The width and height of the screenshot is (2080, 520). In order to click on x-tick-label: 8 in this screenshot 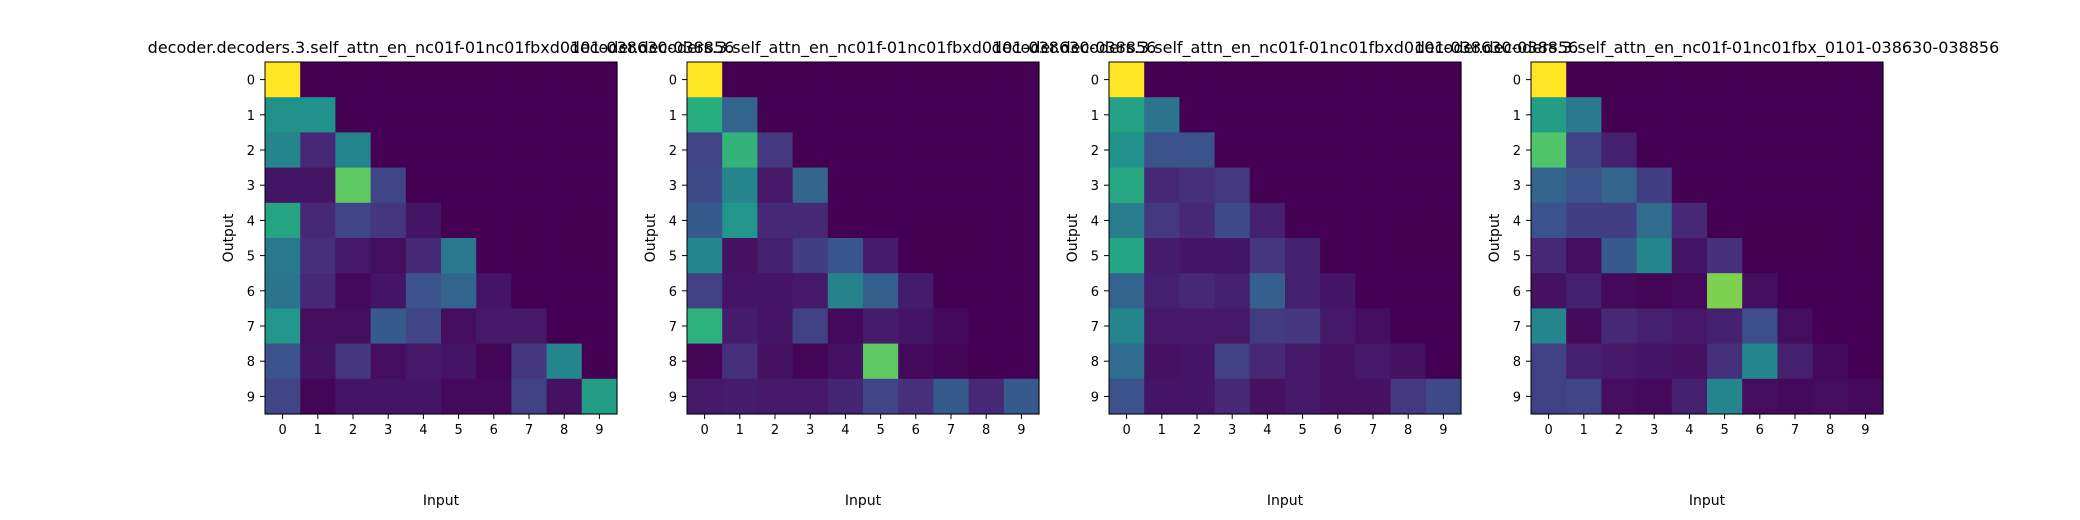, I will do `click(1830, 430)`.